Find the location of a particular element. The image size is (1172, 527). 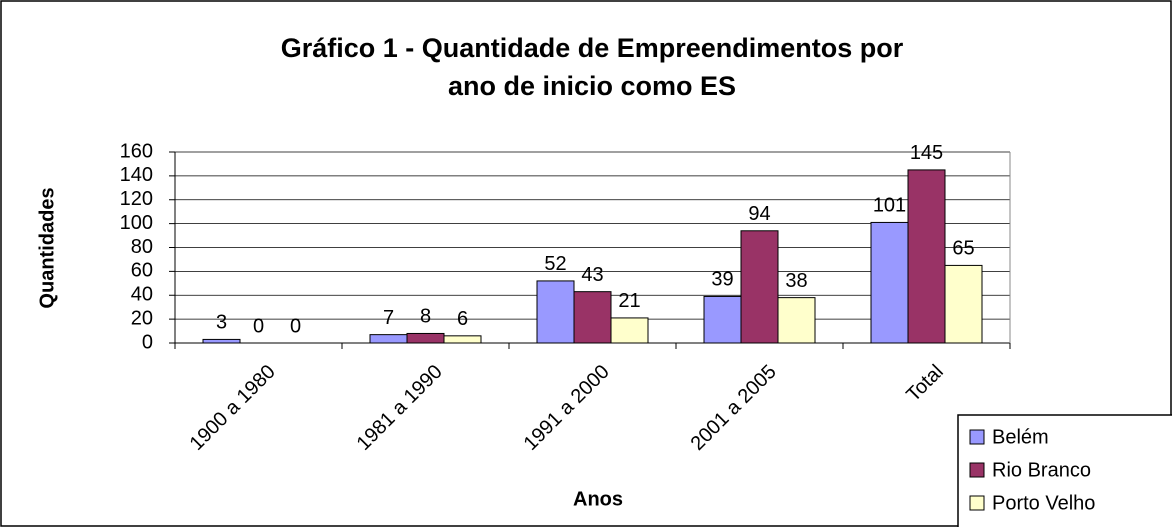

value-label: 6 is located at coordinates (462, 319).